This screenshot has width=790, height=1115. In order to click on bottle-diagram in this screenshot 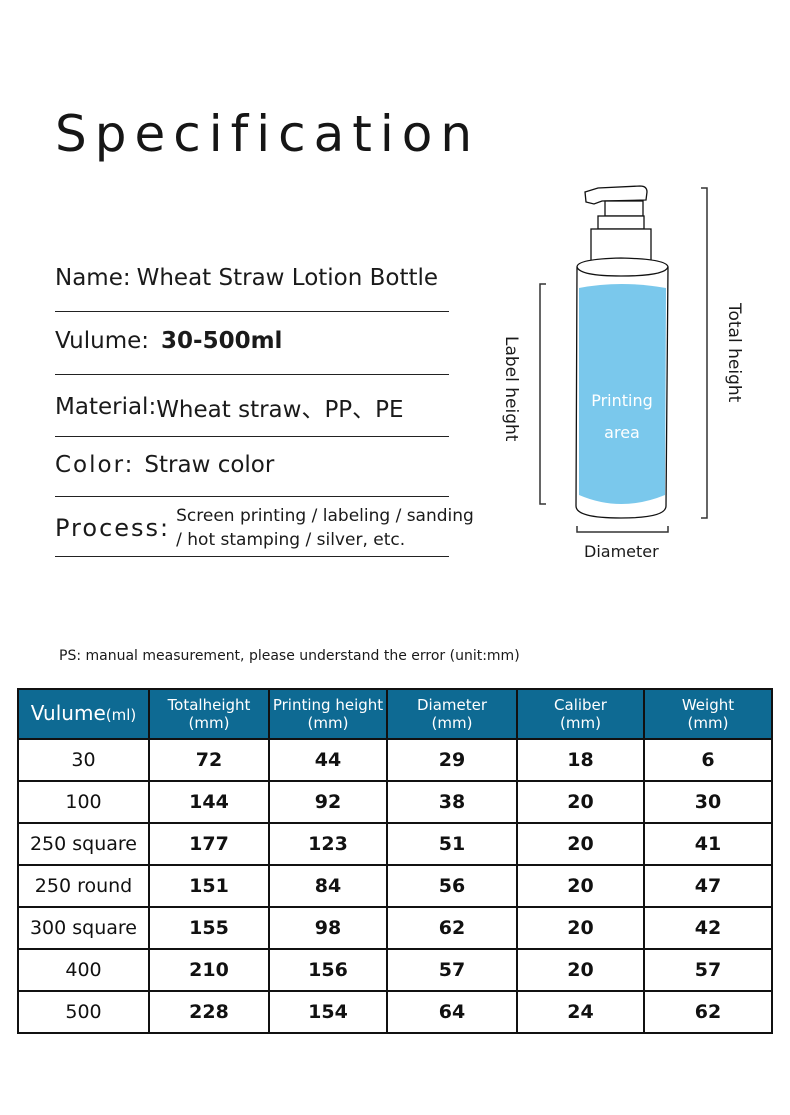, I will do `click(623, 359)`.